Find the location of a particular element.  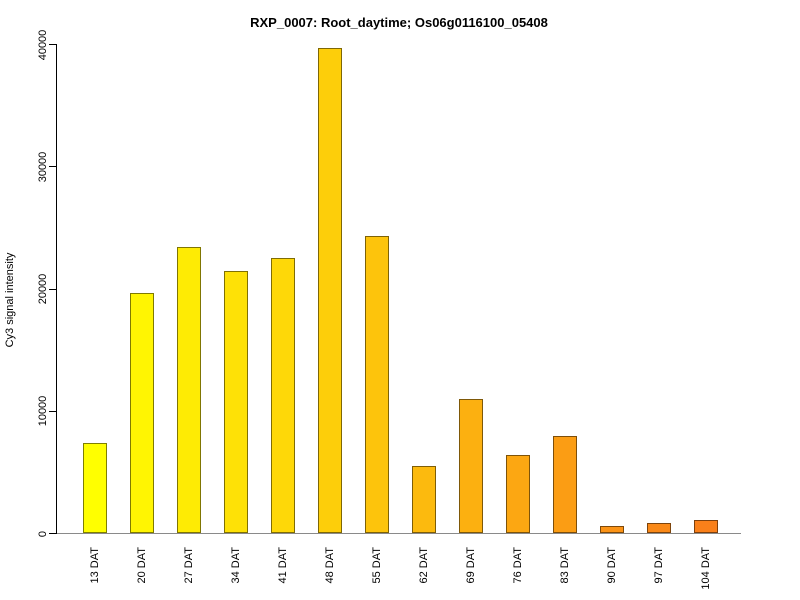

y-axis-tick-label-text: 20000 is located at coordinates (43, 289).